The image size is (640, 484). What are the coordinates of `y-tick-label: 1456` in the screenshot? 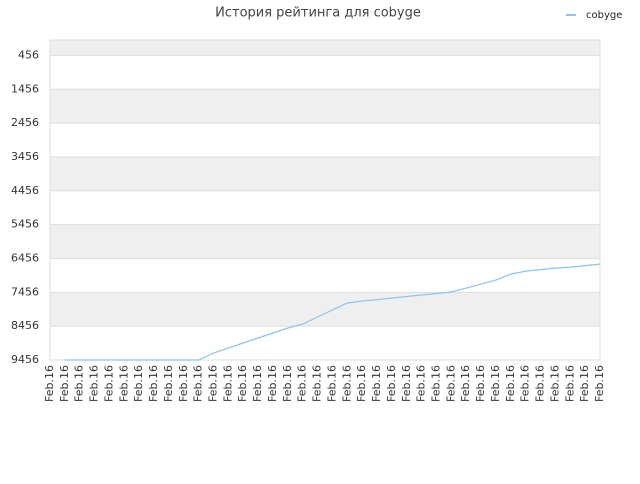 It's located at (25, 88).